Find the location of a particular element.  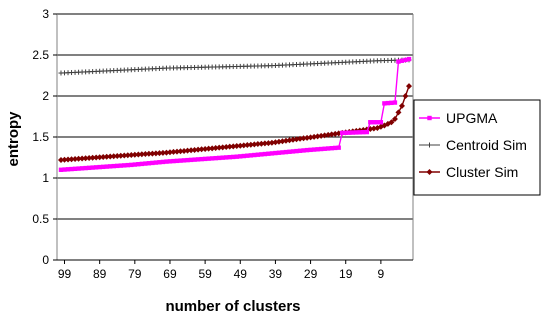

x-tick-label: 39 is located at coordinates (276, 274).